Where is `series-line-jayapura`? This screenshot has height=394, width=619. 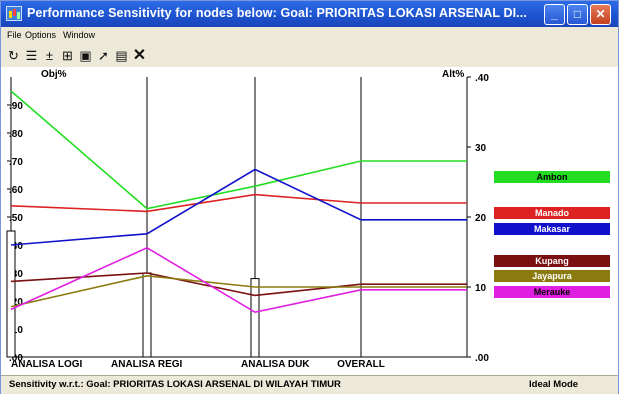 series-line-jayapura is located at coordinates (238, 291).